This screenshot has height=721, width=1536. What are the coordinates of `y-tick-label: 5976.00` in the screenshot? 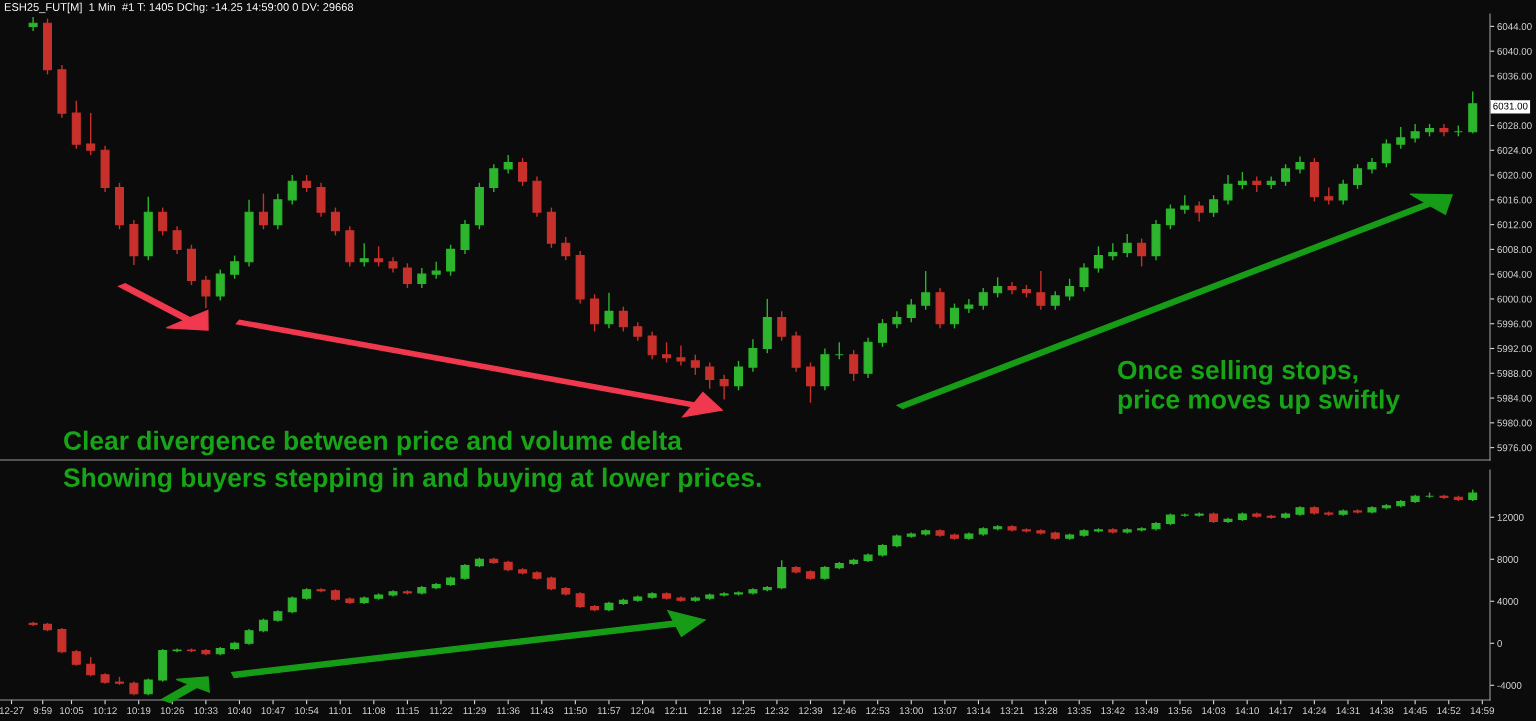 It's located at (1514, 448).